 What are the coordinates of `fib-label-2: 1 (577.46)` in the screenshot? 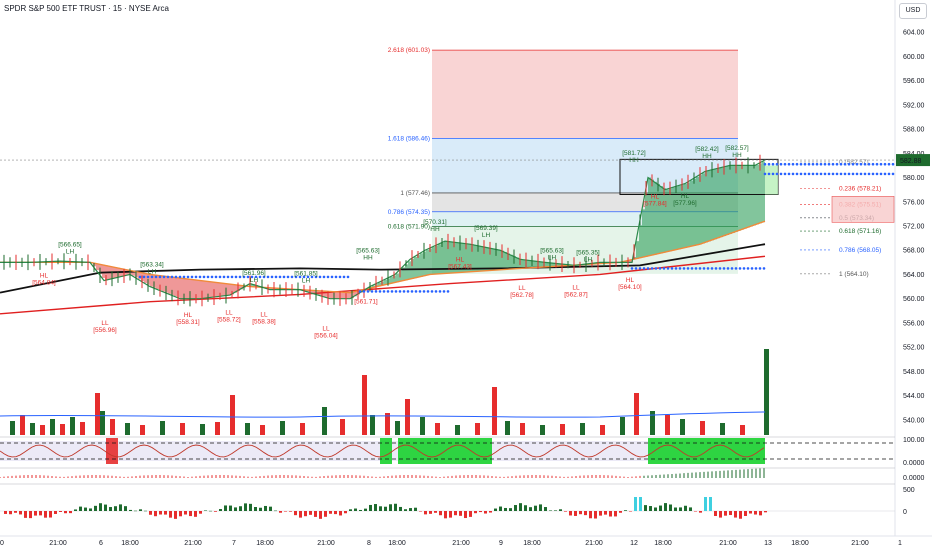 It's located at (415, 193).